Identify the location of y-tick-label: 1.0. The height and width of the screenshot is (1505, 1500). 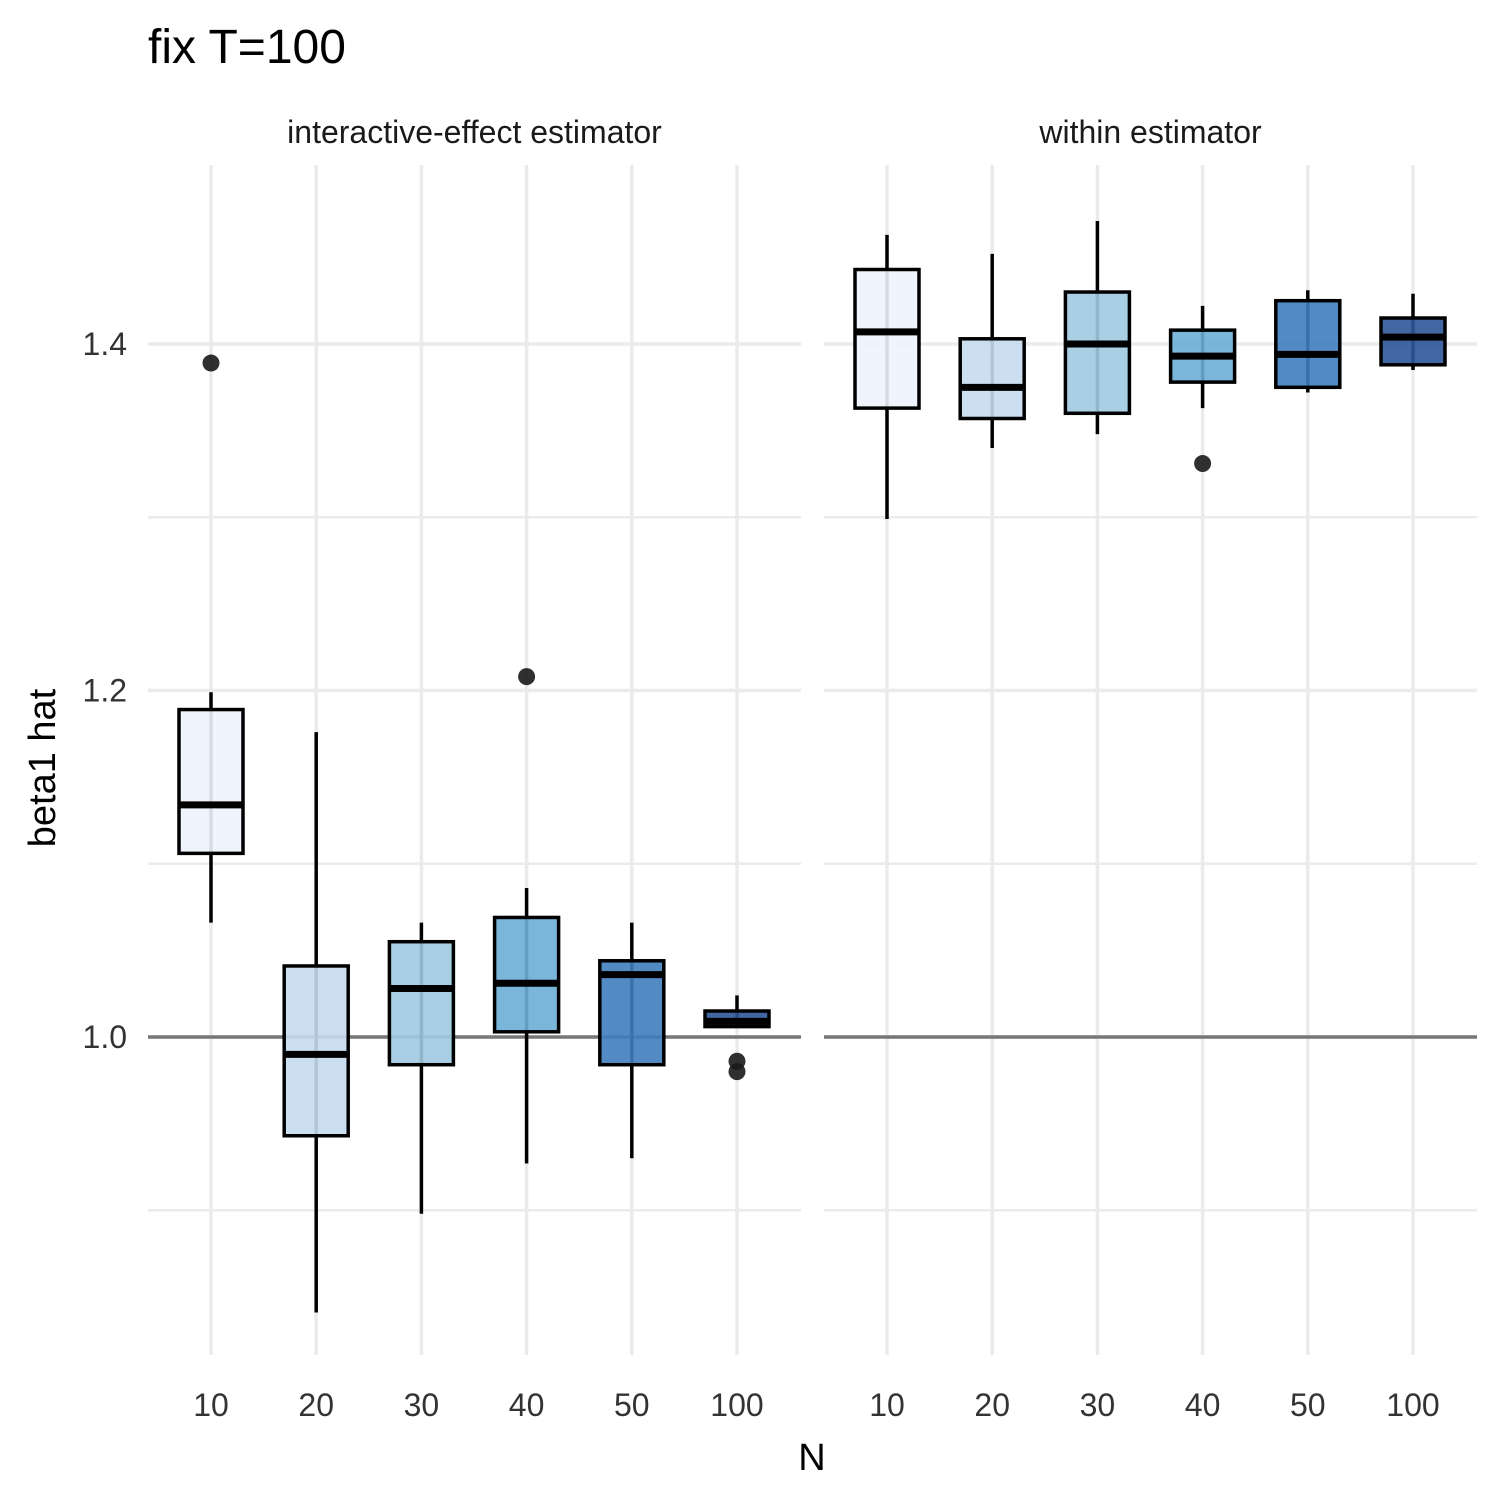
(105, 1037).